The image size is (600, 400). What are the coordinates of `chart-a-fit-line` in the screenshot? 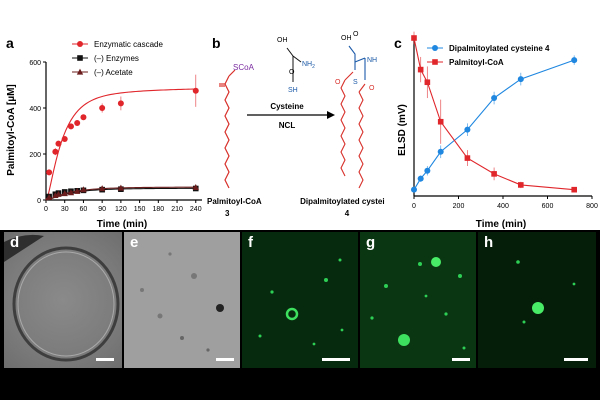 It's located at (120, 144).